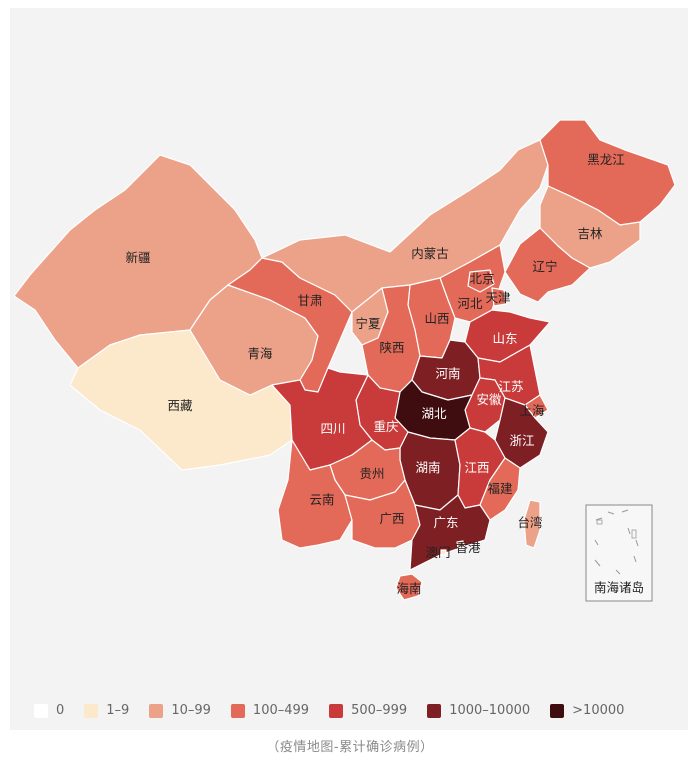 Image resolution: width=700 pixels, height=760 pixels. I want to click on province-label: 天津, so click(497, 297).